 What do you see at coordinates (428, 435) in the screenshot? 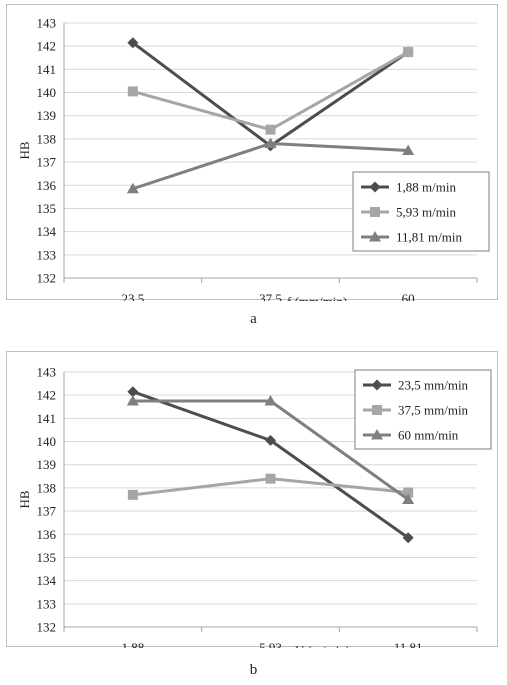
I see `legend-label: 60 mm/min` at bounding box center [428, 435].